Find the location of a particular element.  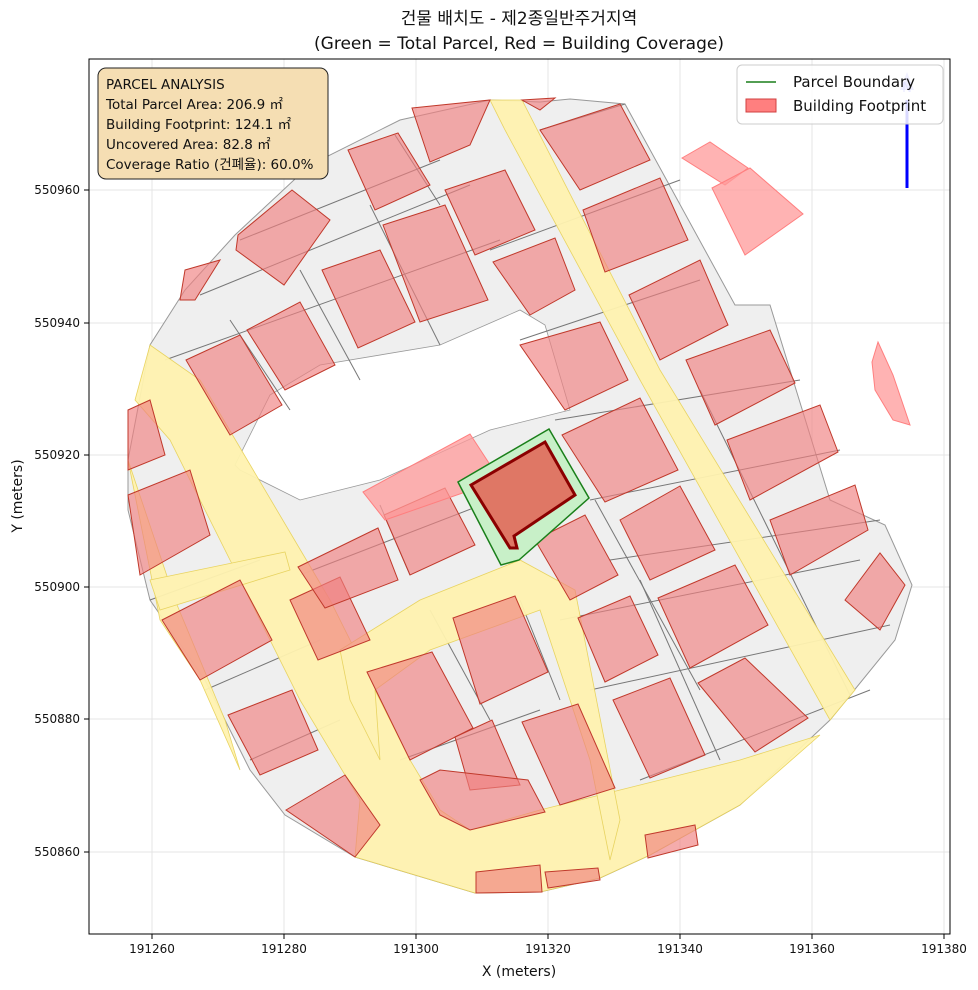

y-tick-label: 550900 is located at coordinates (57, 587).